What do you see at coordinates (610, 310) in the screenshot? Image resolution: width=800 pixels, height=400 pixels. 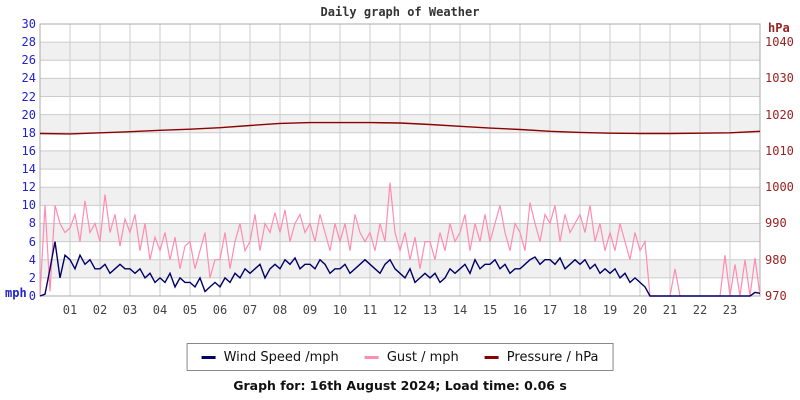 I see `x-axis-tick: 19` at bounding box center [610, 310].